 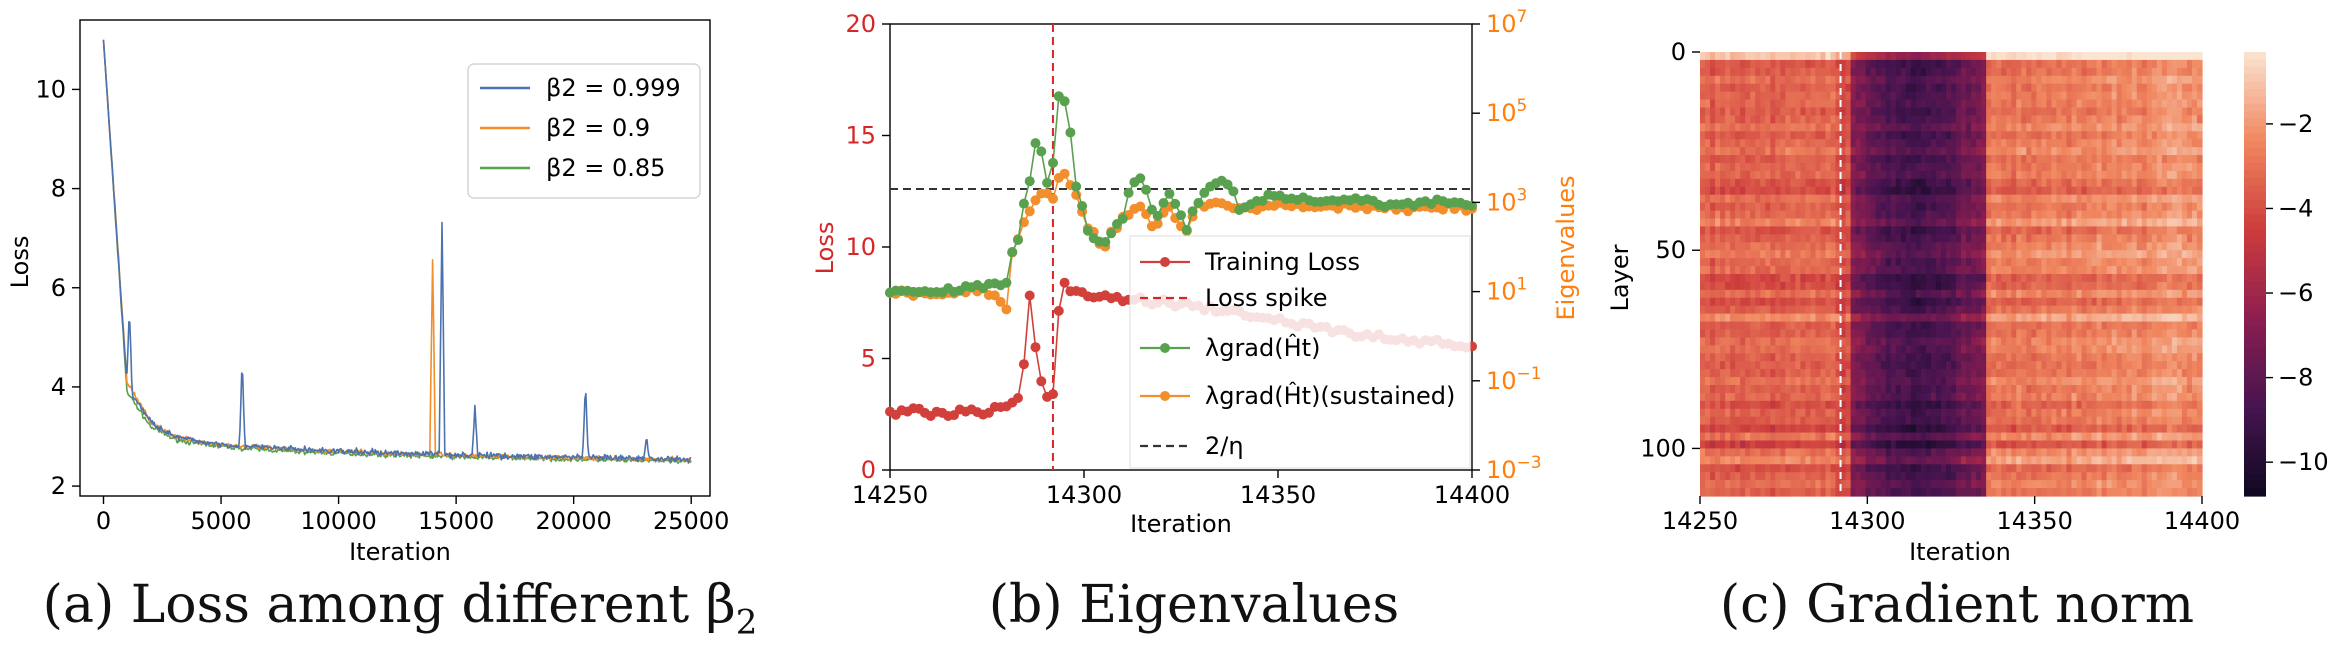 I want to click on panel-a-x-axis-label: Iteration, so click(x=400, y=552).